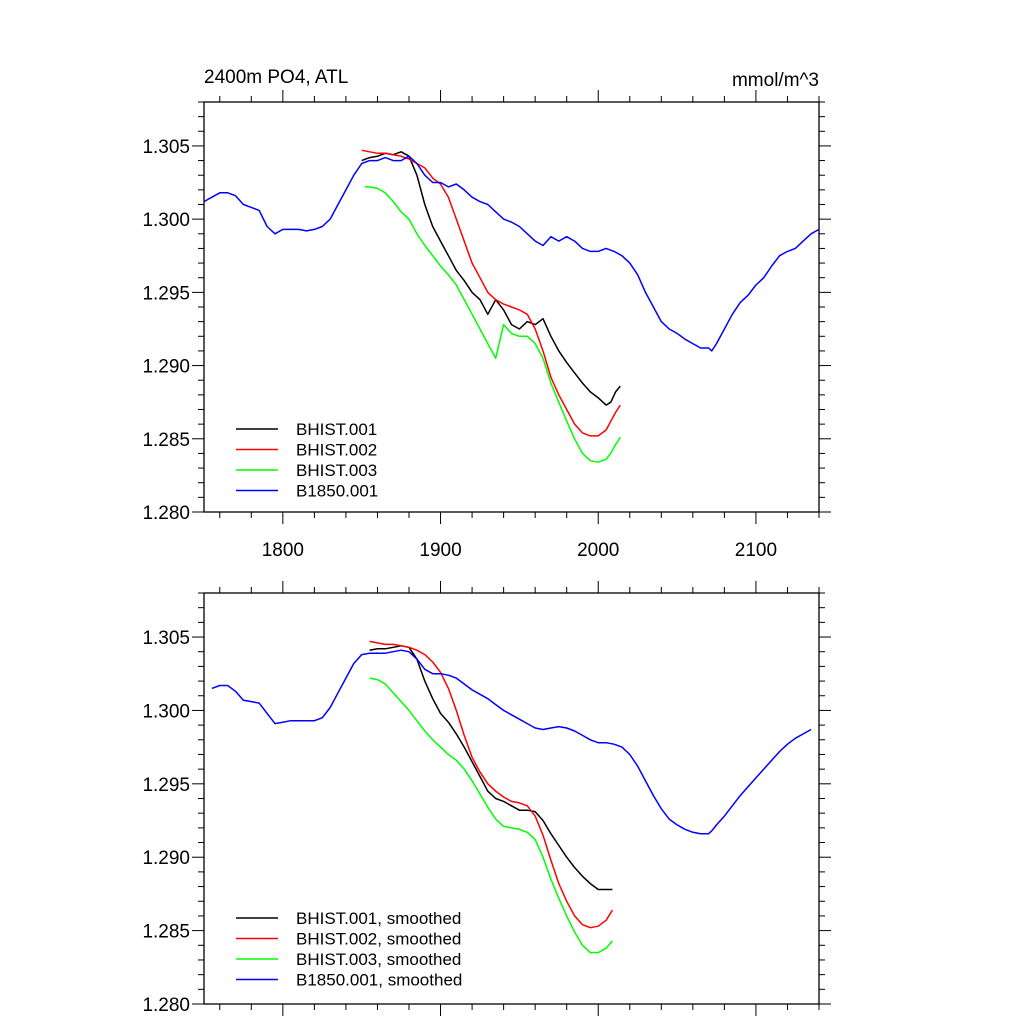  Describe the element at coordinates (379, 980) in the screenshot. I see `legend-label: B1850.001, smoothed` at that location.